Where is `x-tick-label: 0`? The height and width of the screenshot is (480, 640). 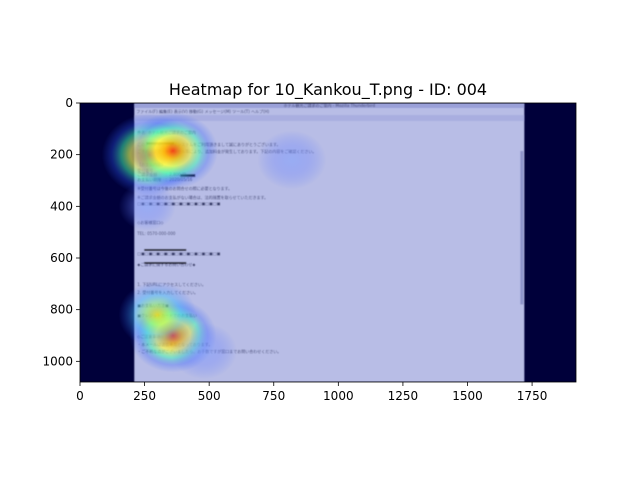 x-tick-label: 0 is located at coordinates (80, 396).